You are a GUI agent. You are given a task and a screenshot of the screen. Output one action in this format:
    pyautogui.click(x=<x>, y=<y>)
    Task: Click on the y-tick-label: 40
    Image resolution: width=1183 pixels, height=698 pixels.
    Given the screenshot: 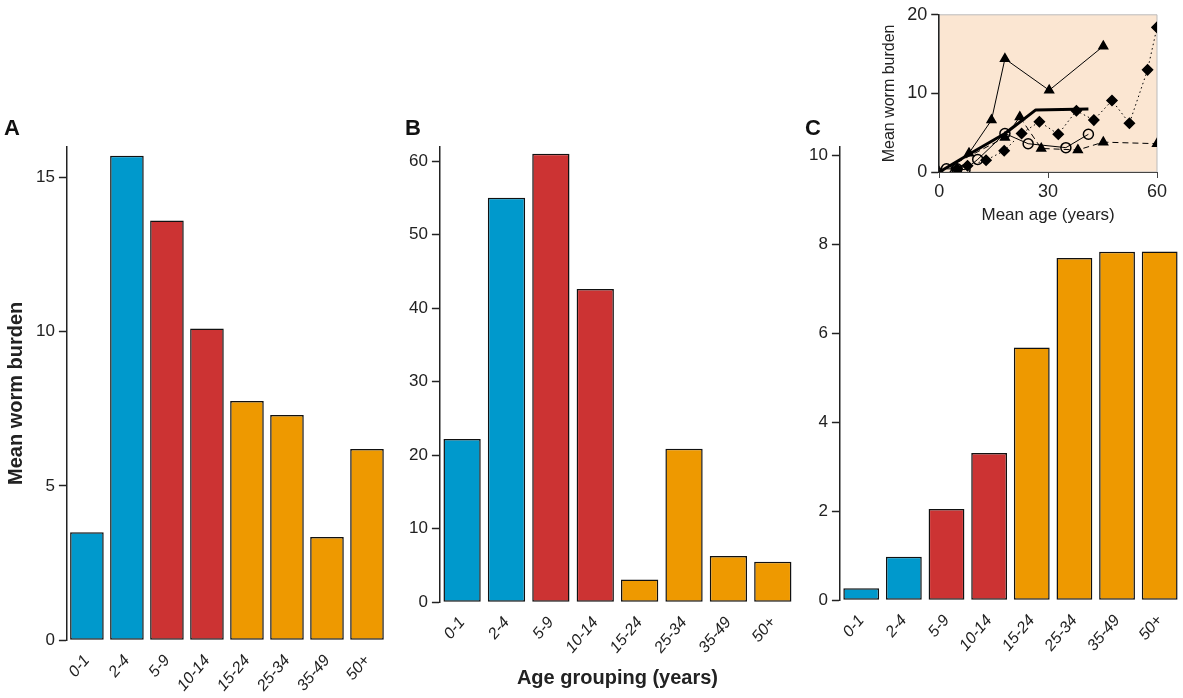 What is the action you would take?
    pyautogui.click(x=418, y=307)
    